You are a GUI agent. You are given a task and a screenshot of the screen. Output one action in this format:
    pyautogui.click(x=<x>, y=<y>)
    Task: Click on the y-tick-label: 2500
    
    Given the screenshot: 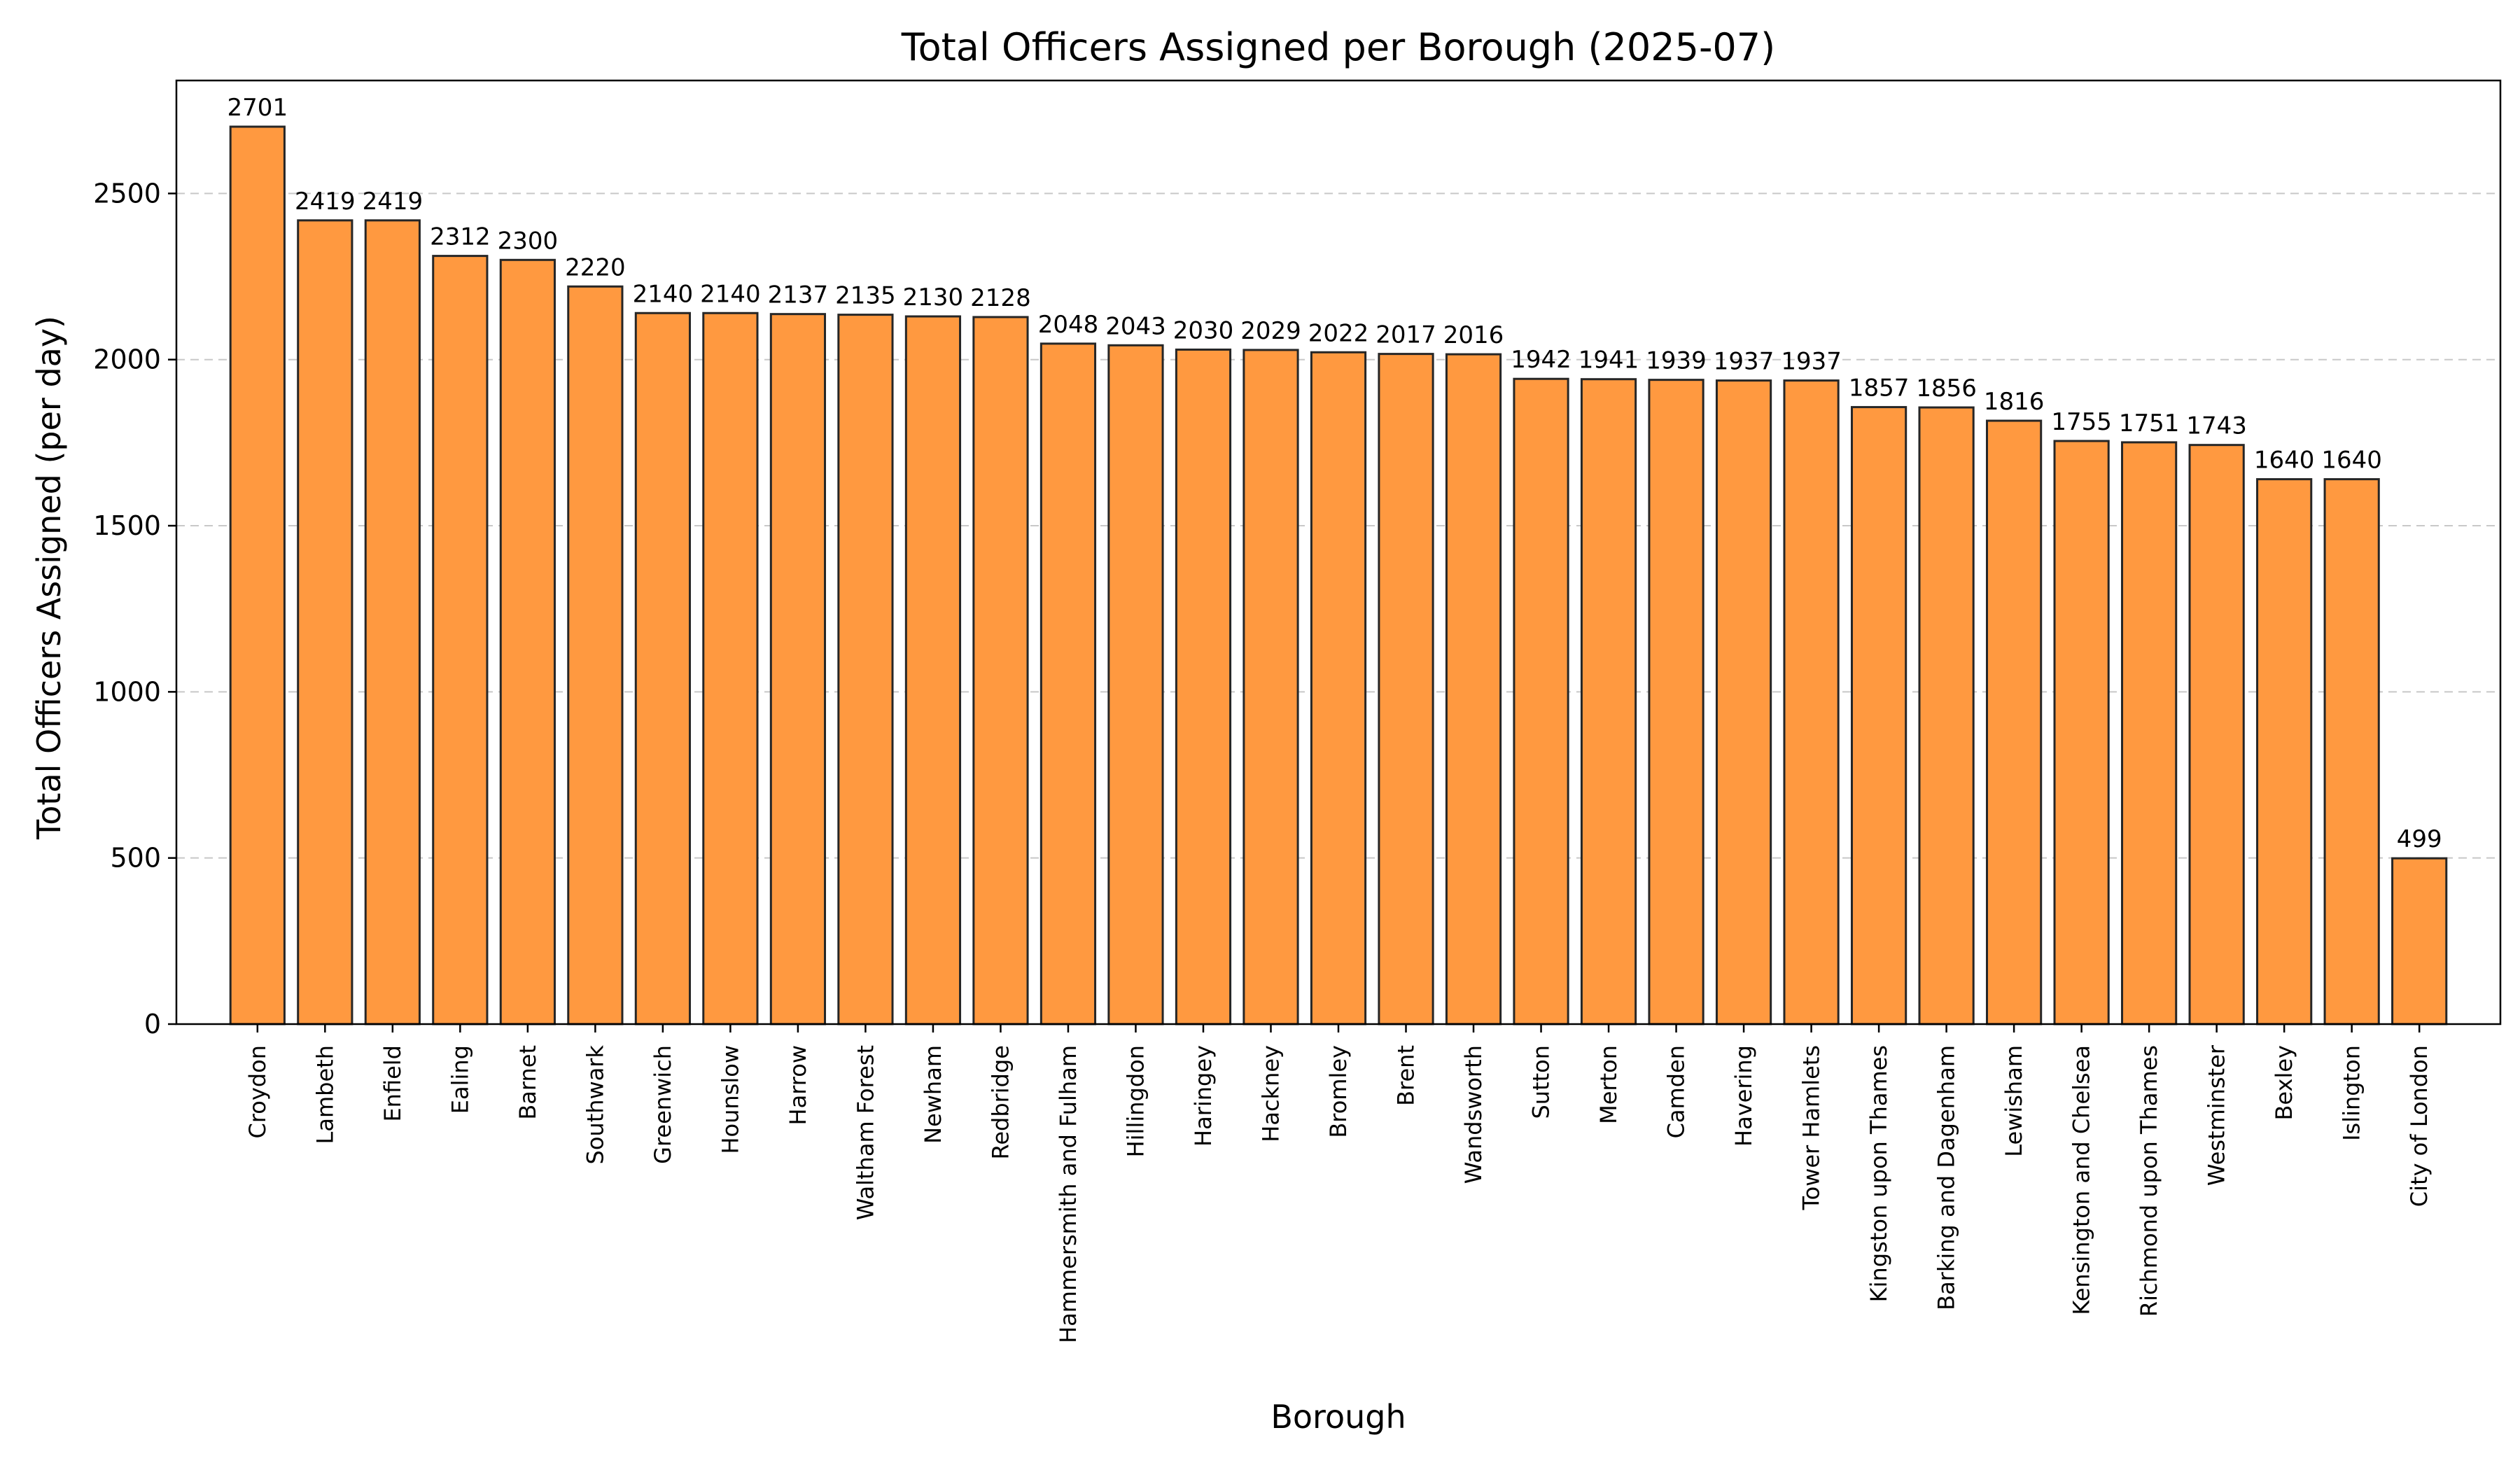 What is the action you would take?
    pyautogui.click(x=127, y=193)
    